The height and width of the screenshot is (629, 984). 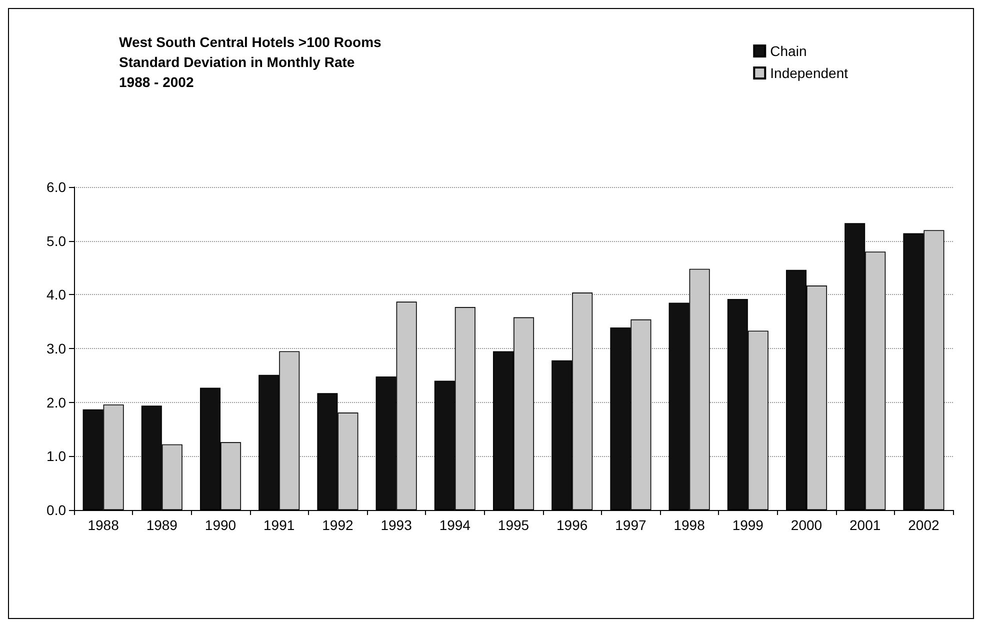 What do you see at coordinates (56, 402) in the screenshot?
I see `y-tick-label: 2.0` at bounding box center [56, 402].